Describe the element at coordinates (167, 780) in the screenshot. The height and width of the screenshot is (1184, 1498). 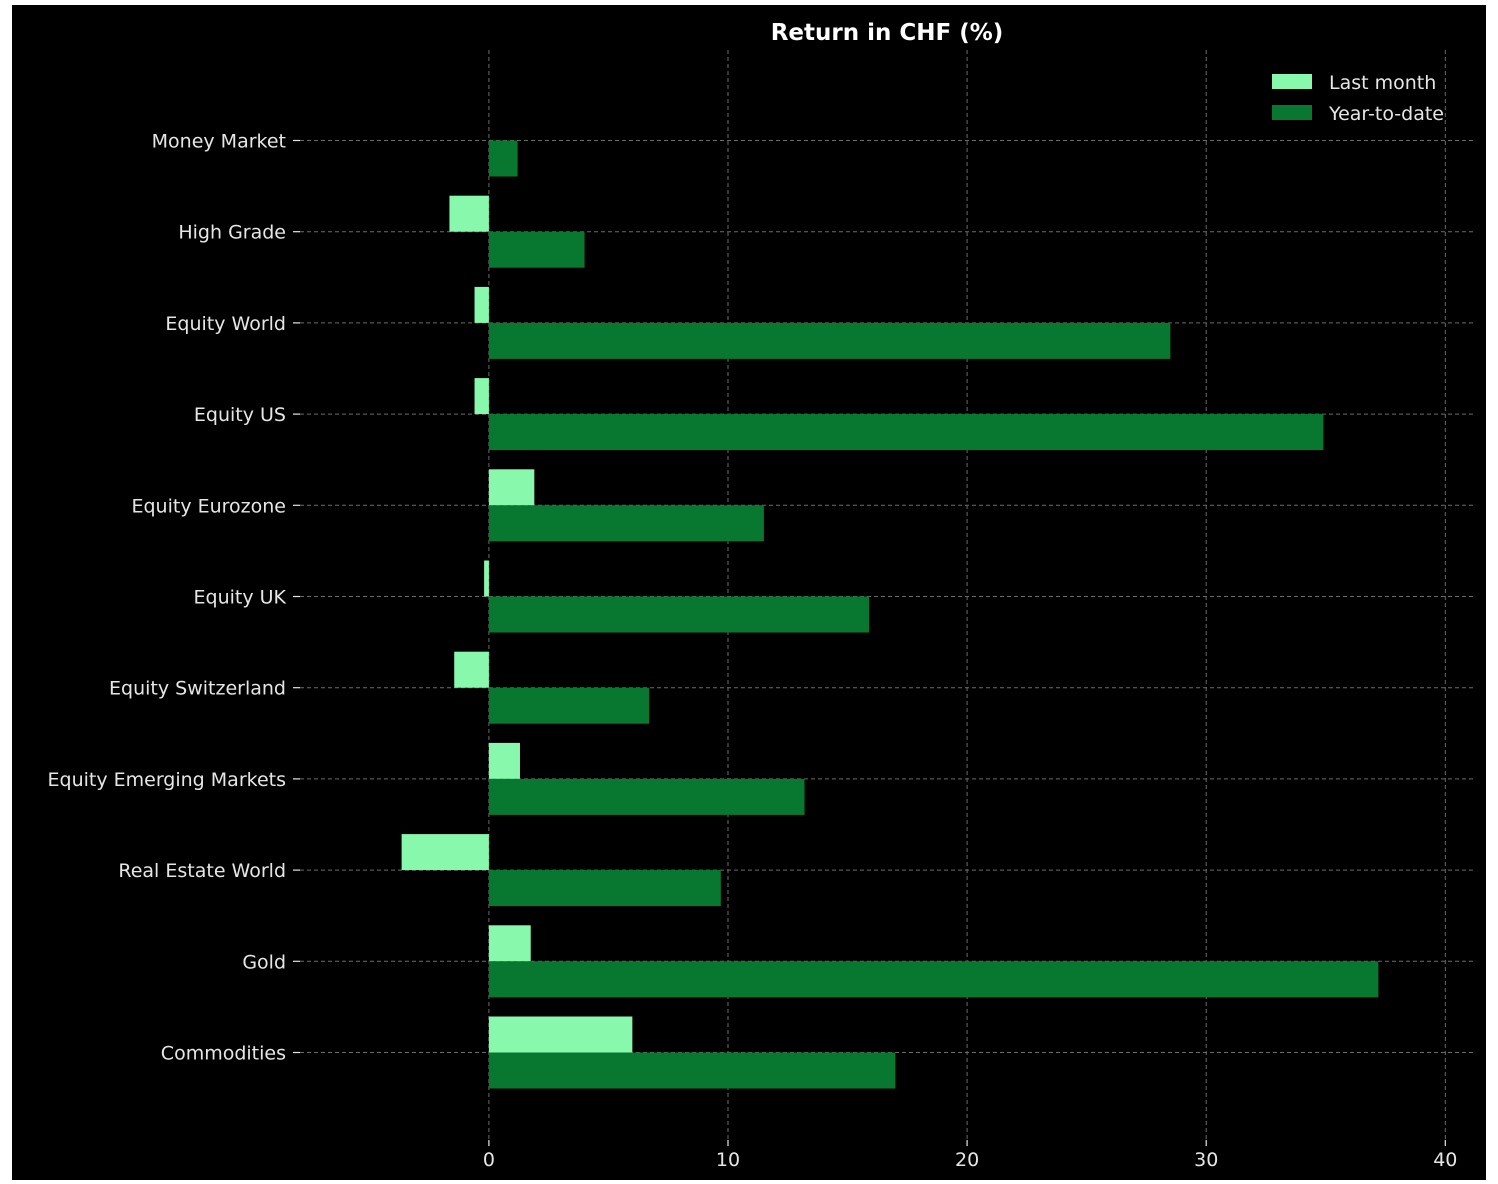
I see `y-tick-label: Equity Emerging Markets` at that location.